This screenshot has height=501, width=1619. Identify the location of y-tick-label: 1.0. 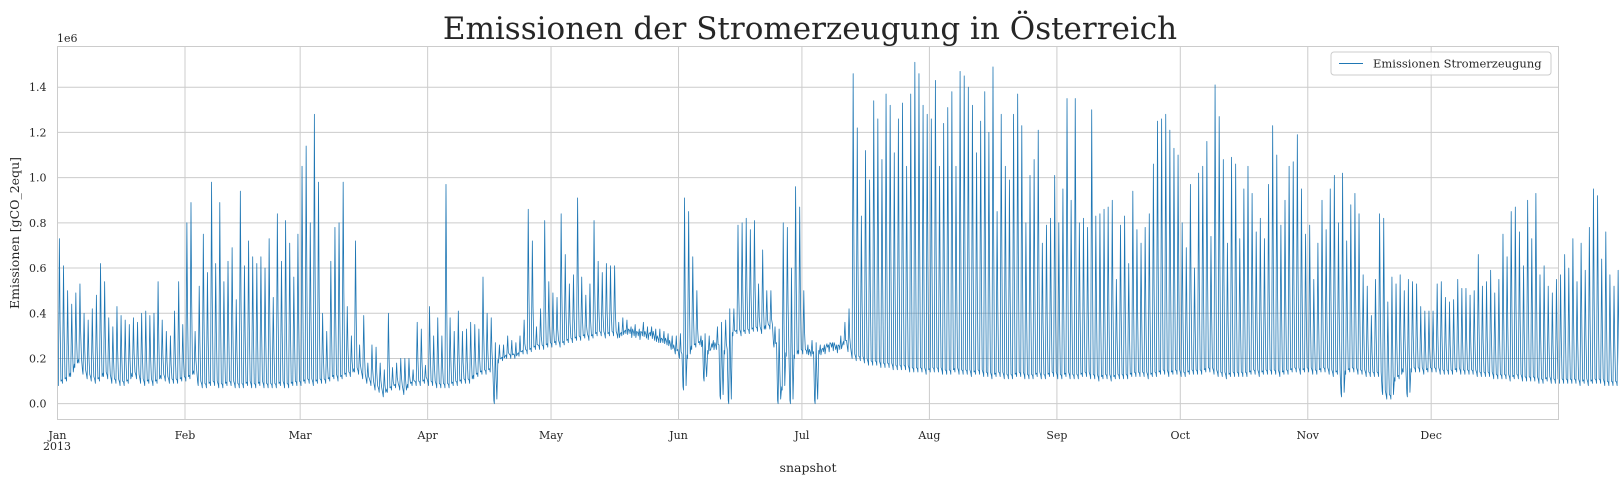
(38, 178).